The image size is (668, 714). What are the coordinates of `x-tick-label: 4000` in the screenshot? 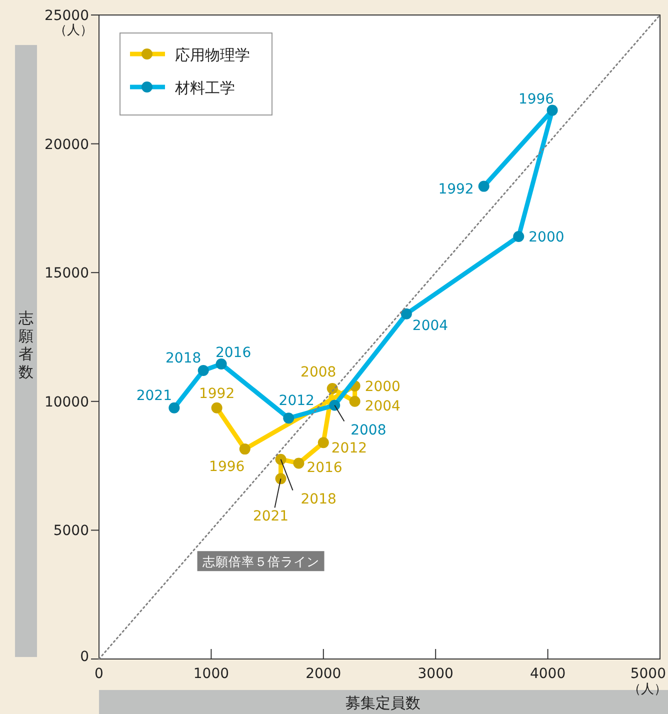 It's located at (548, 674).